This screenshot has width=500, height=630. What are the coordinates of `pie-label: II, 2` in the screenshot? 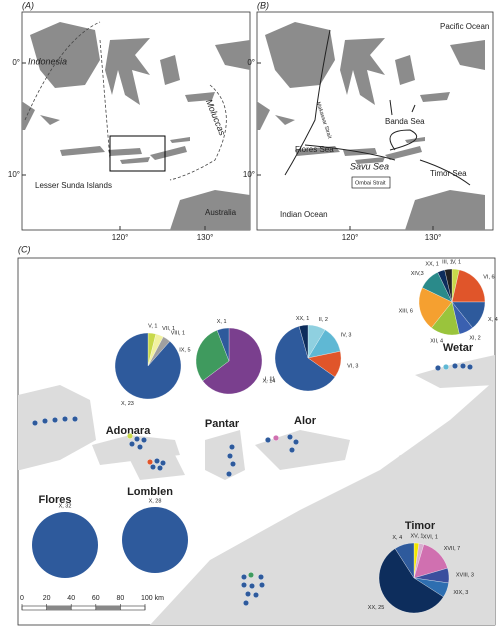 It's located at (323, 320).